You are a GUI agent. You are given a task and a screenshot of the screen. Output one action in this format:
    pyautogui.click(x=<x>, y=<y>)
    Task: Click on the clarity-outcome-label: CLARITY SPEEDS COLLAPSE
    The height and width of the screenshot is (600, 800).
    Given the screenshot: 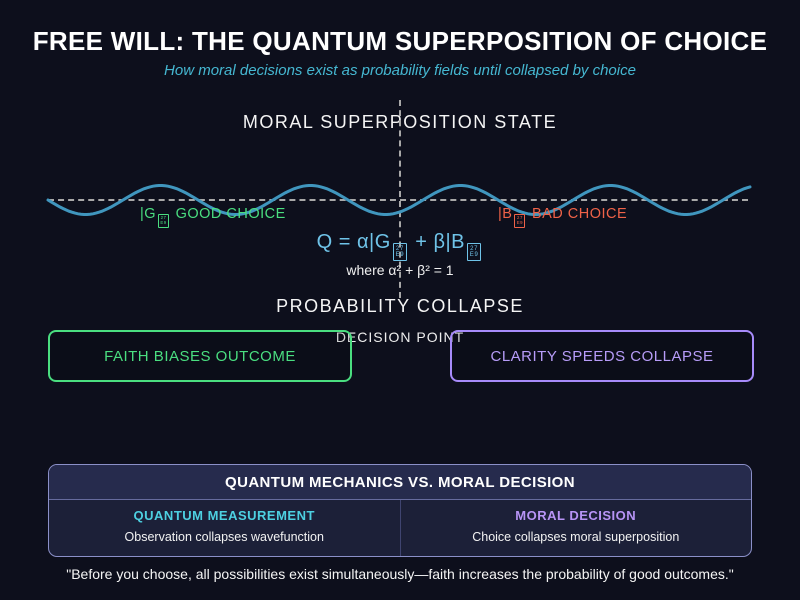 What is the action you would take?
    pyautogui.click(x=602, y=356)
    